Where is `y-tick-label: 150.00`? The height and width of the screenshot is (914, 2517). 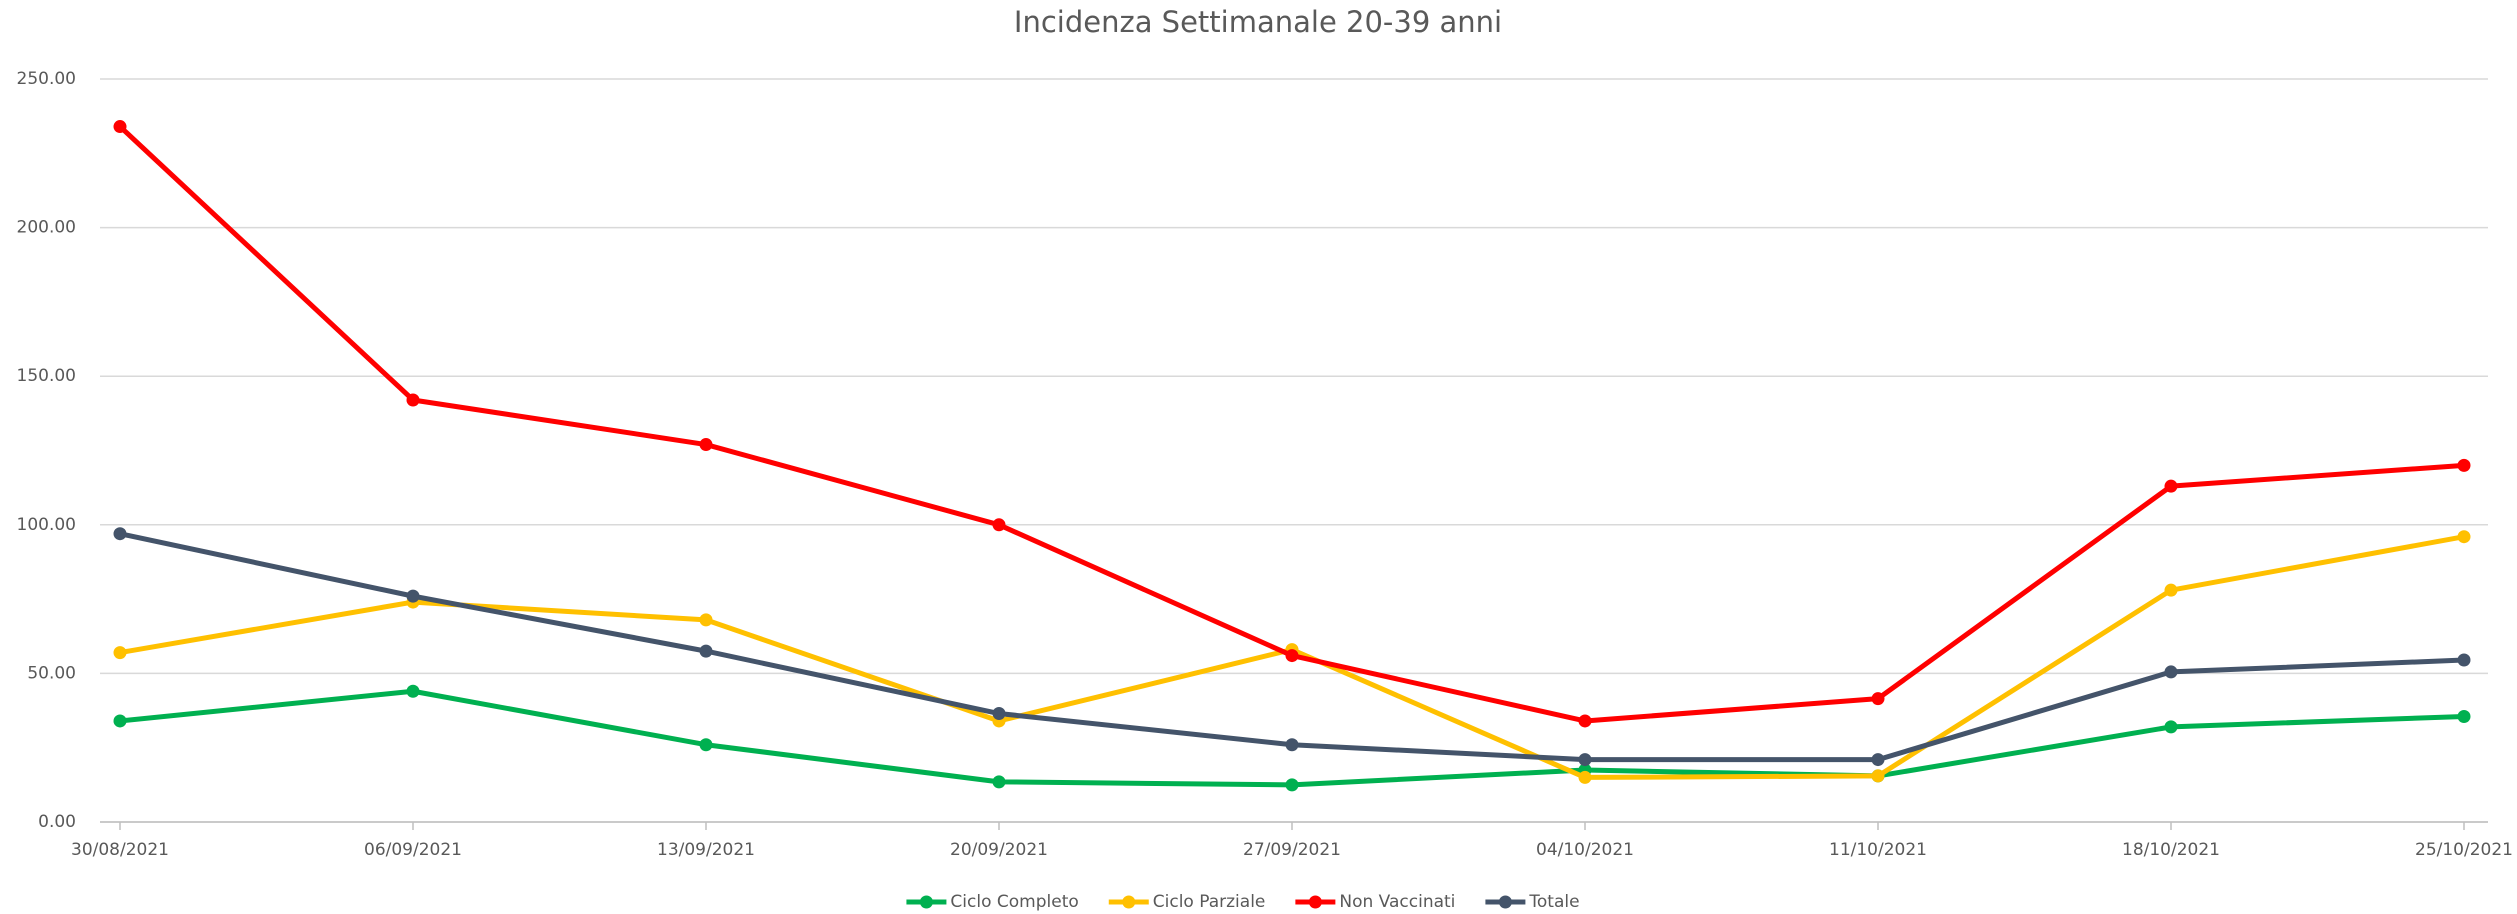
y-tick-label: 150.00 is located at coordinates (46, 376).